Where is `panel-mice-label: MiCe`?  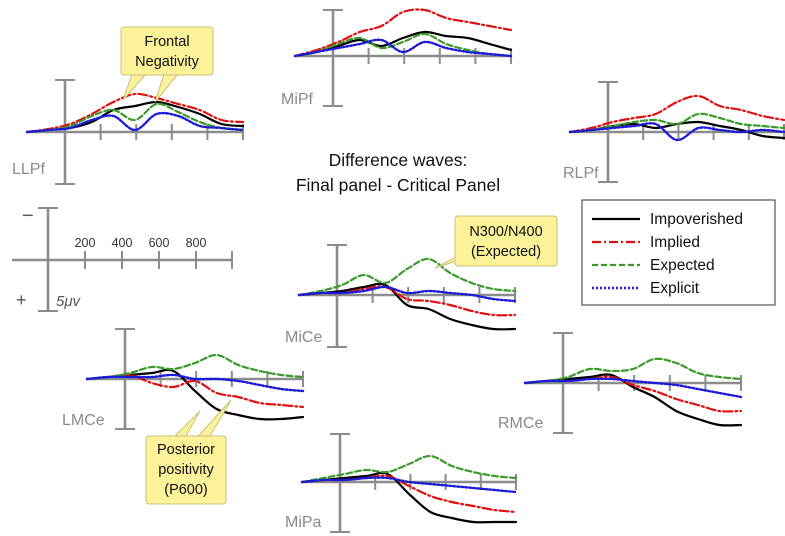 panel-mice-label: MiCe is located at coordinates (303, 337).